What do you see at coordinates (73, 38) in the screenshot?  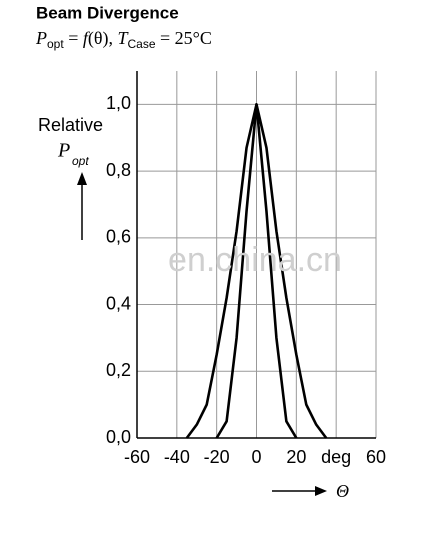 I see `subtitle-part: =` at bounding box center [73, 38].